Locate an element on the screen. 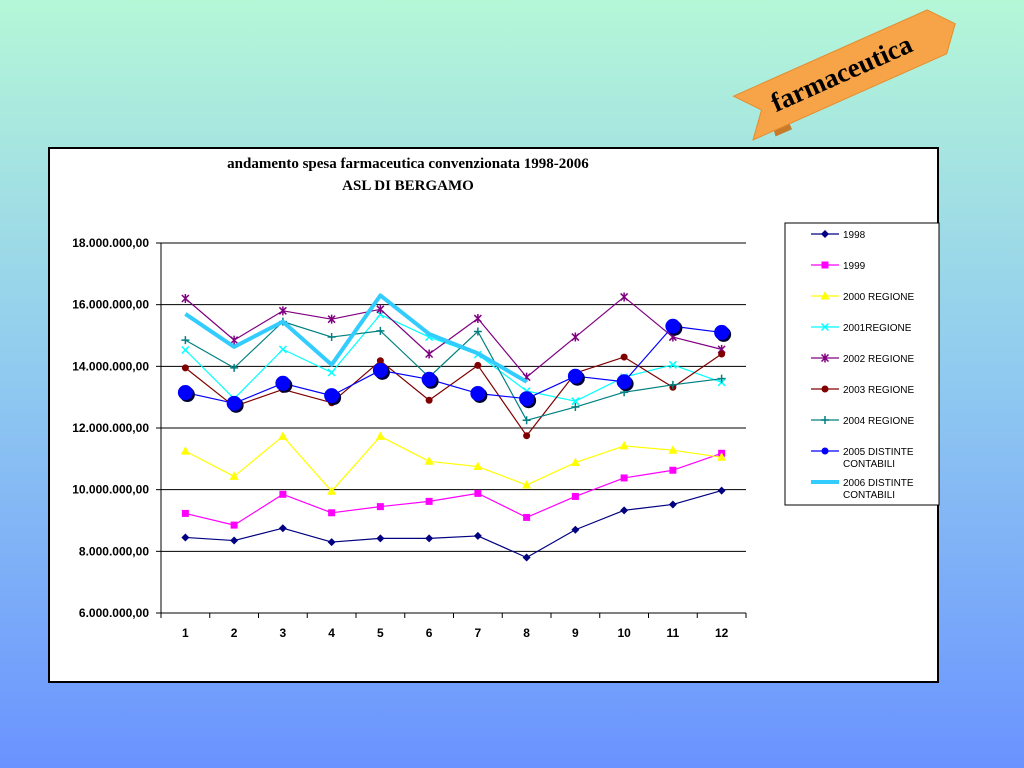  x-tick-label: 7 is located at coordinates (478, 633).